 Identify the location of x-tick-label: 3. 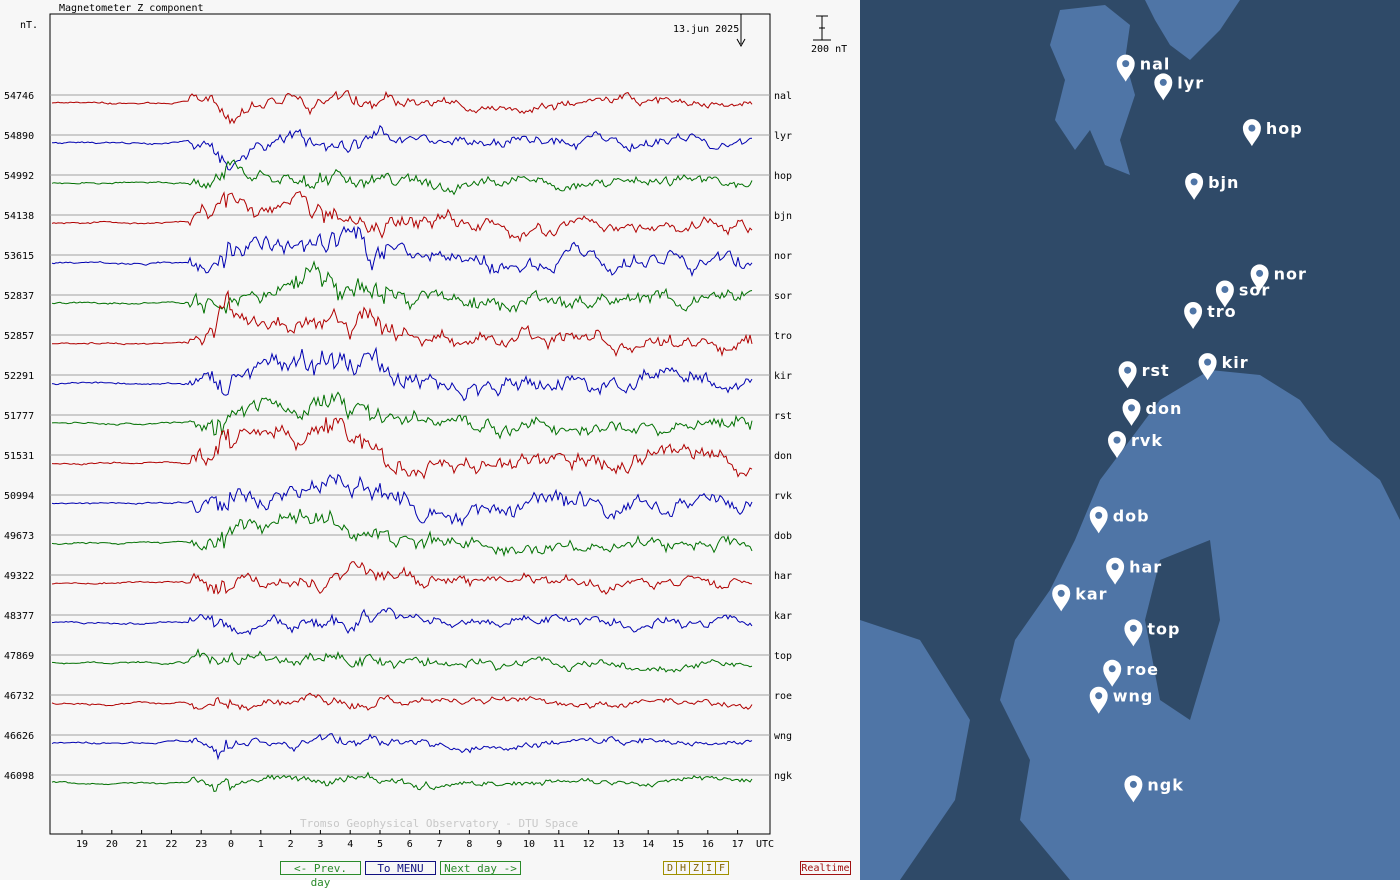
(320, 844).